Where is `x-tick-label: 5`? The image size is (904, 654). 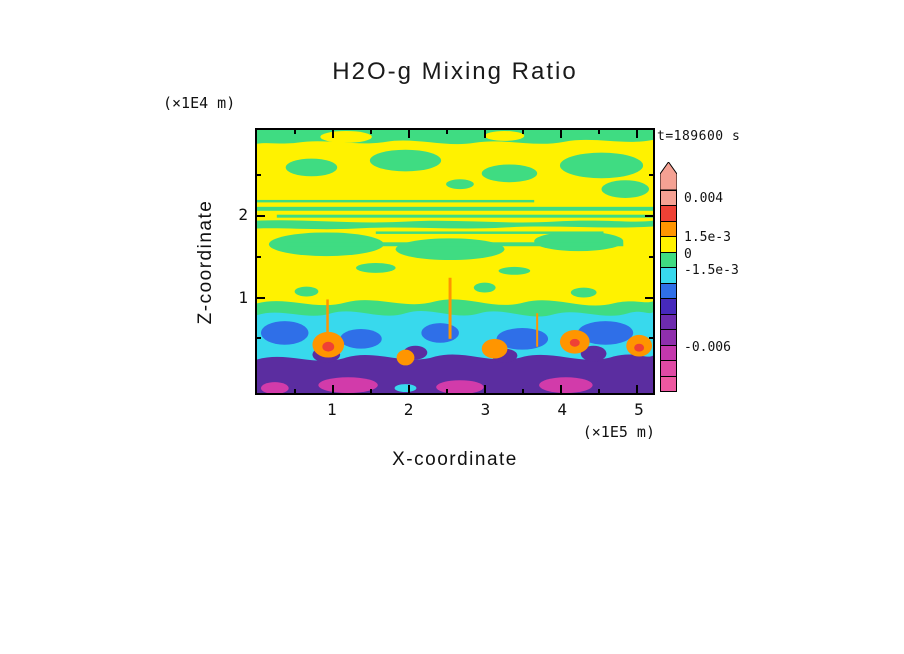 x-tick-label: 5 is located at coordinates (639, 409).